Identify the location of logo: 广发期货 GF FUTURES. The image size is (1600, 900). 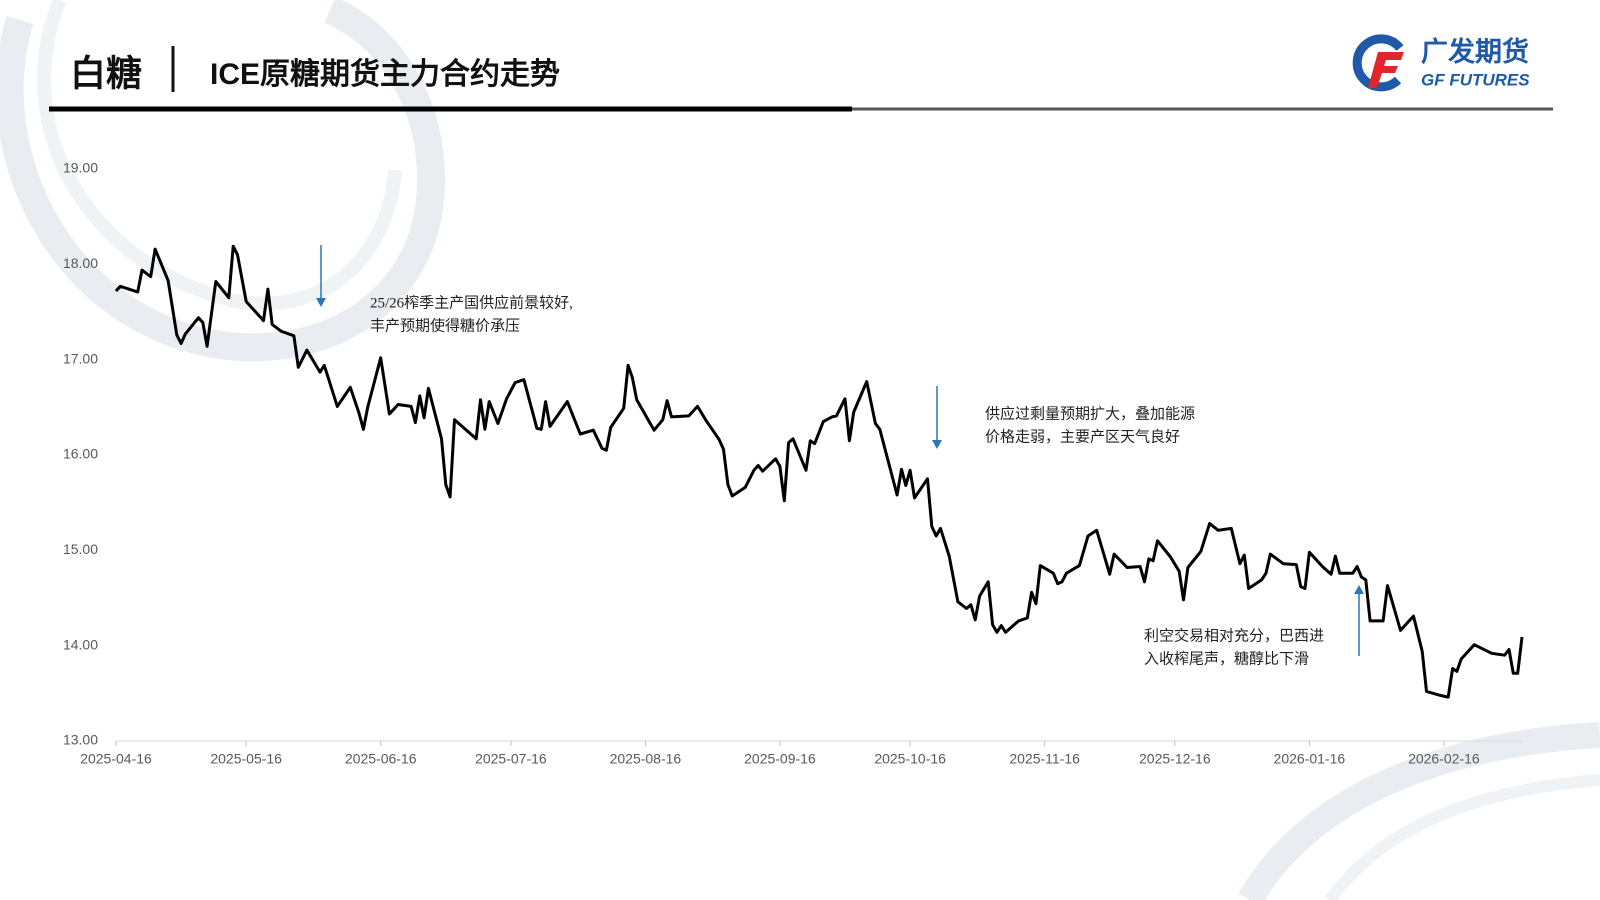
(1441, 63).